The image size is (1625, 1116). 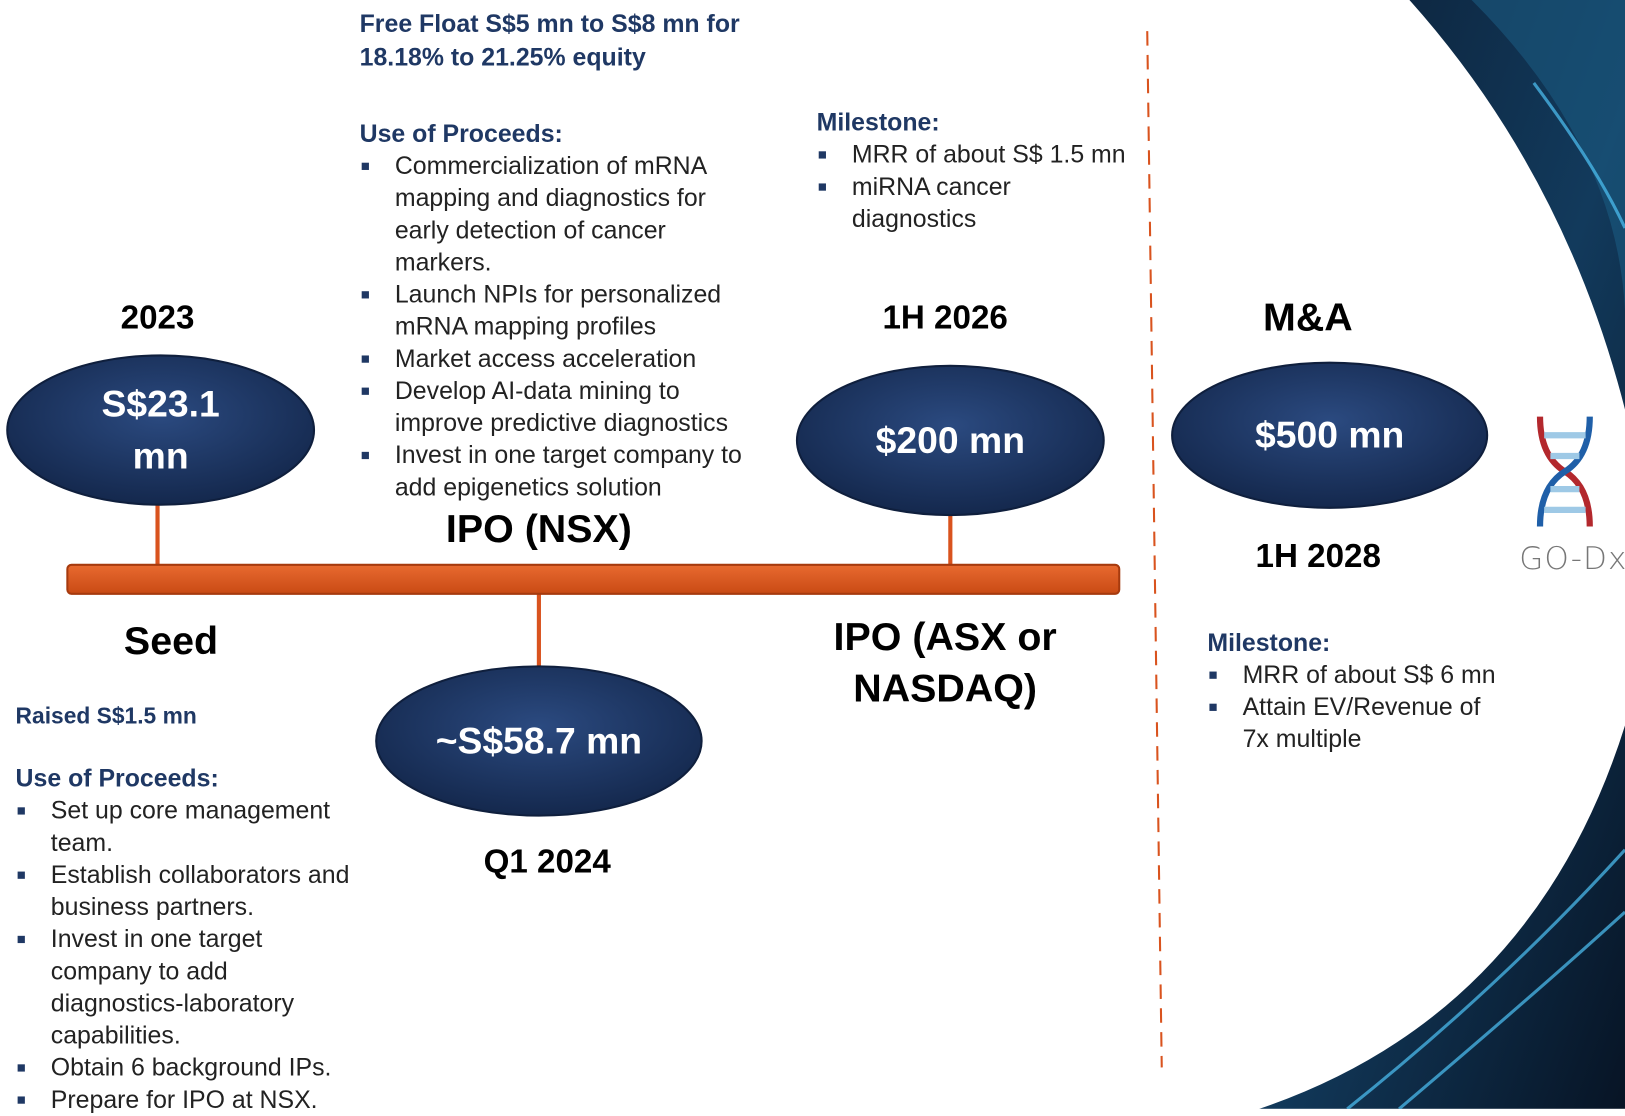 What do you see at coordinates (945, 317) in the screenshot?
I see `stage-date: 1H 2026` at bounding box center [945, 317].